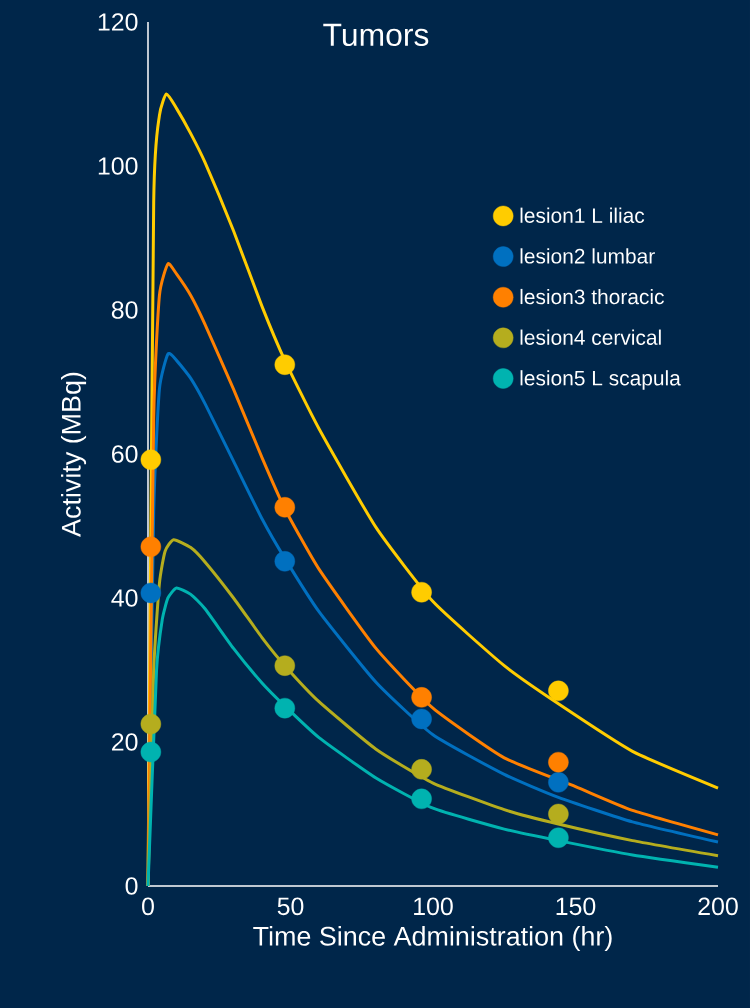  What do you see at coordinates (582, 215) in the screenshot?
I see `legend-label: lesion1 L iliac` at bounding box center [582, 215].